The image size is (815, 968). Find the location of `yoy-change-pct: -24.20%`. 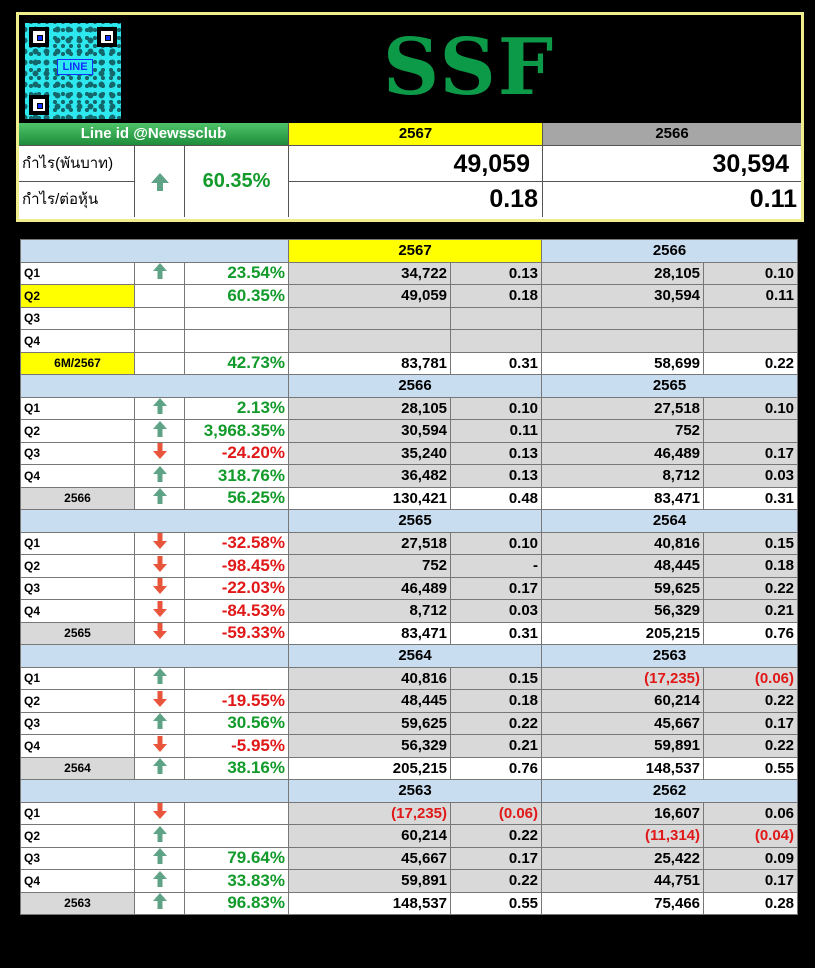

yoy-change-pct: -24.20% is located at coordinates (236, 453).